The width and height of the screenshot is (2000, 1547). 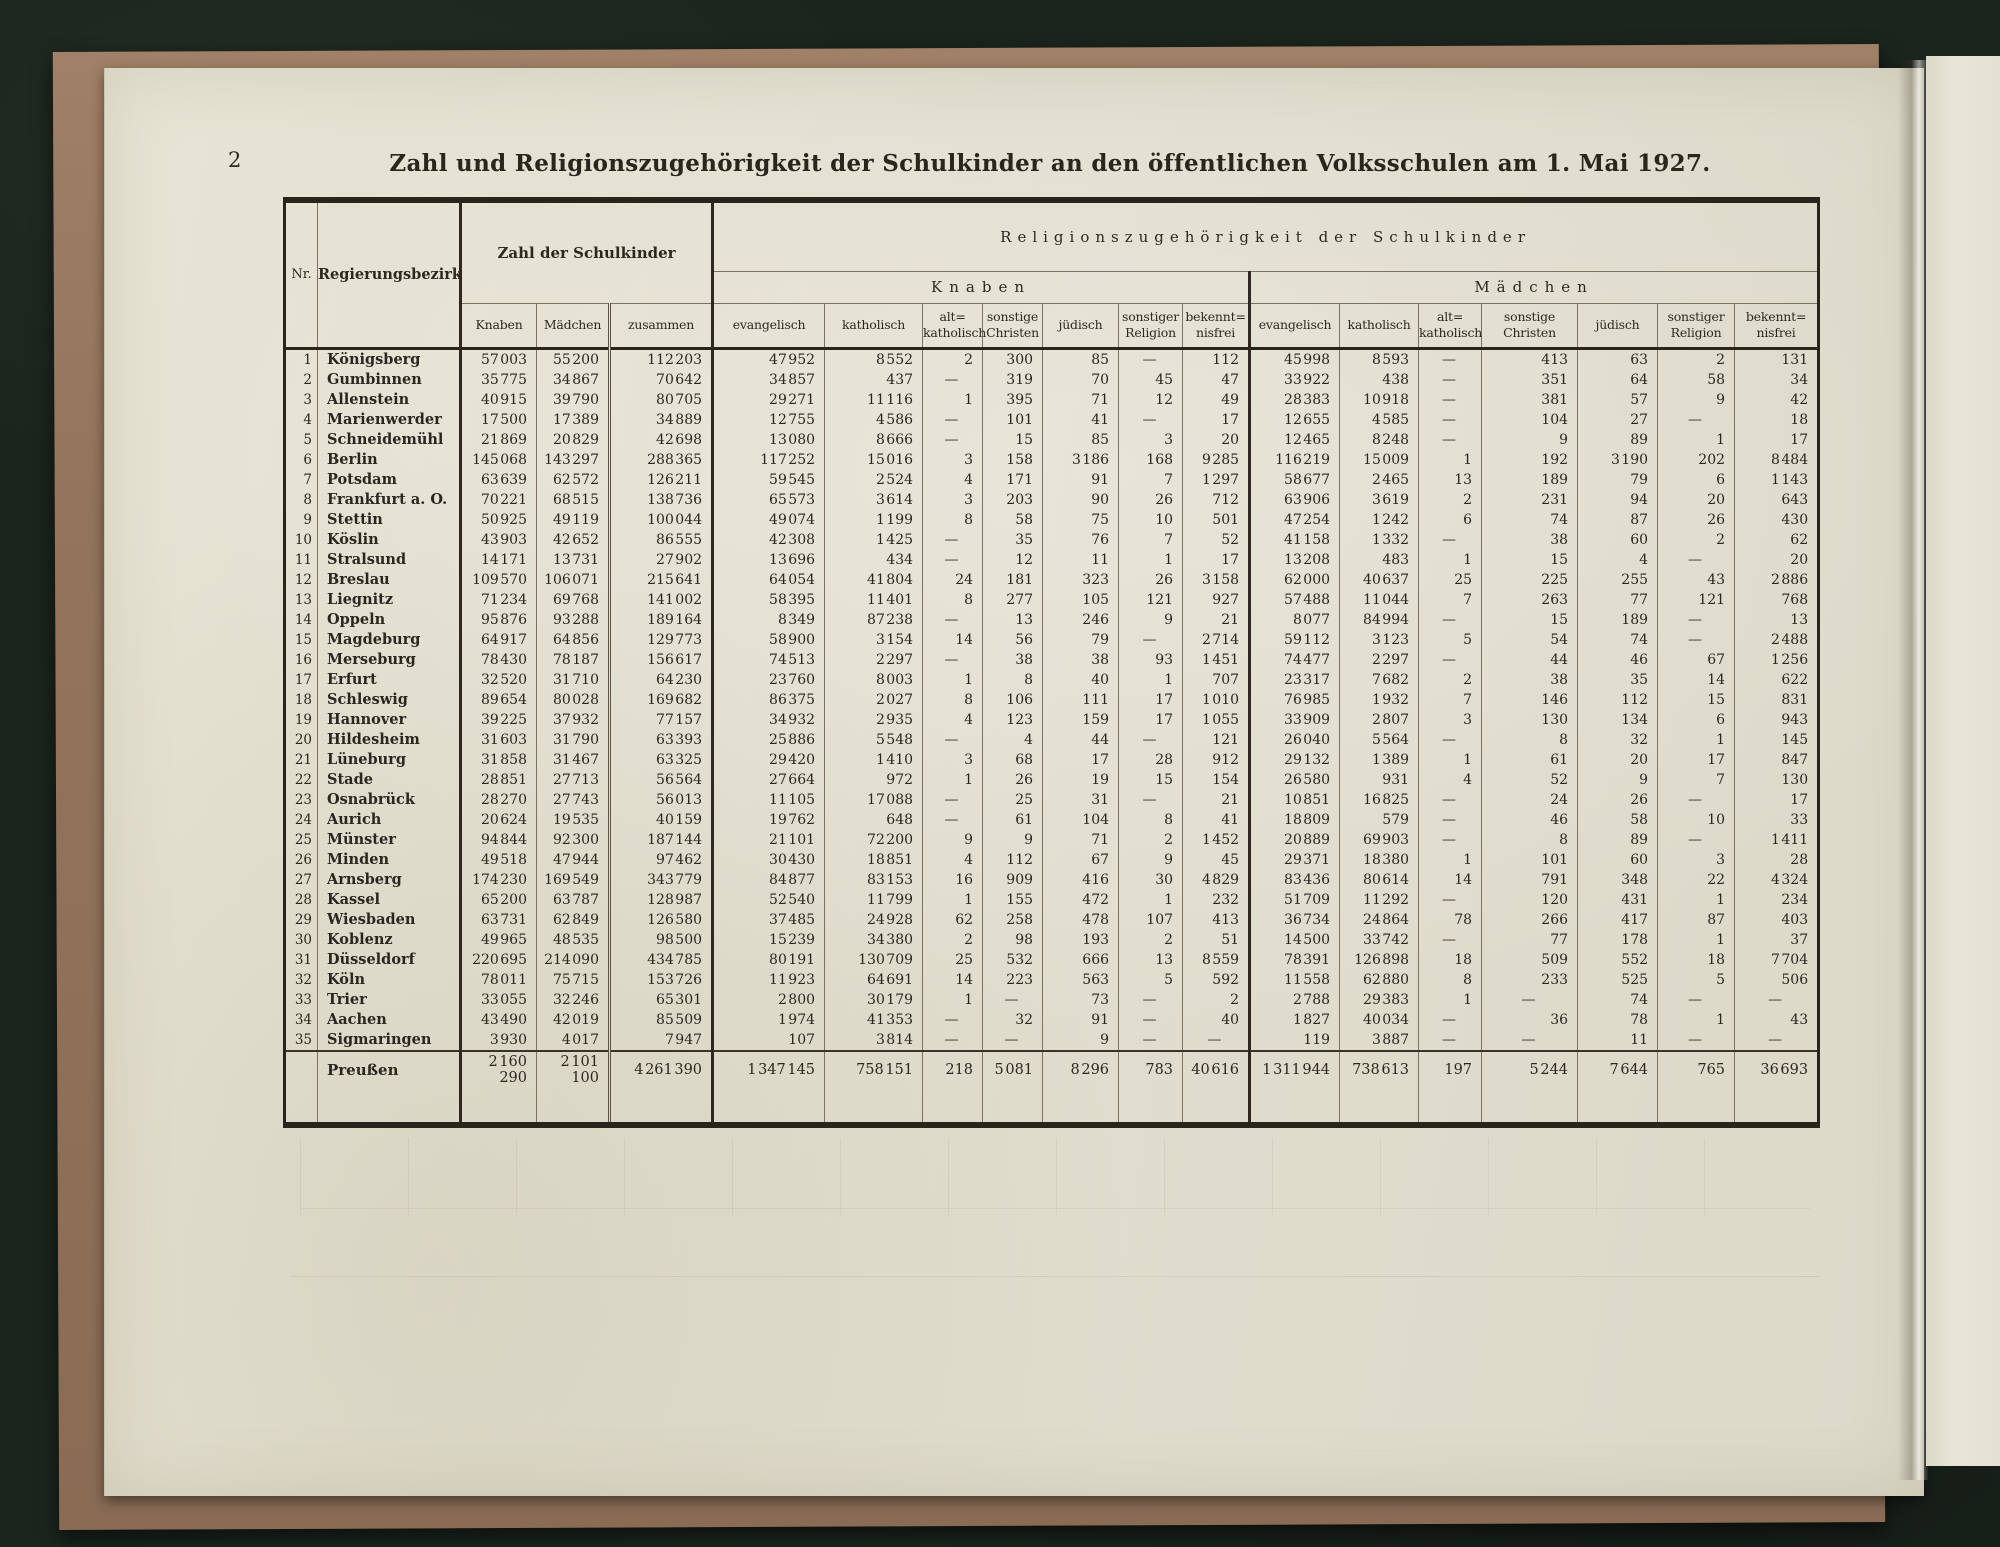 What do you see at coordinates (873, 679) in the screenshot?
I see `value-cell: 8 003` at bounding box center [873, 679].